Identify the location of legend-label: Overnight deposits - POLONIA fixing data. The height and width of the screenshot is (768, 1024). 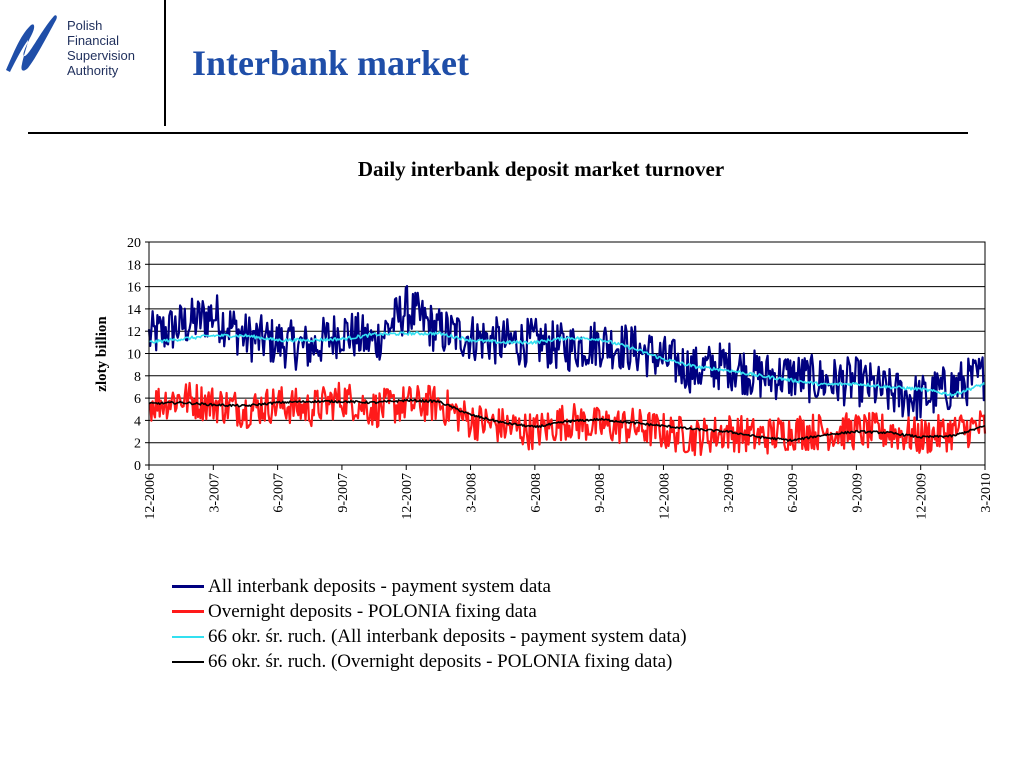
(372, 611).